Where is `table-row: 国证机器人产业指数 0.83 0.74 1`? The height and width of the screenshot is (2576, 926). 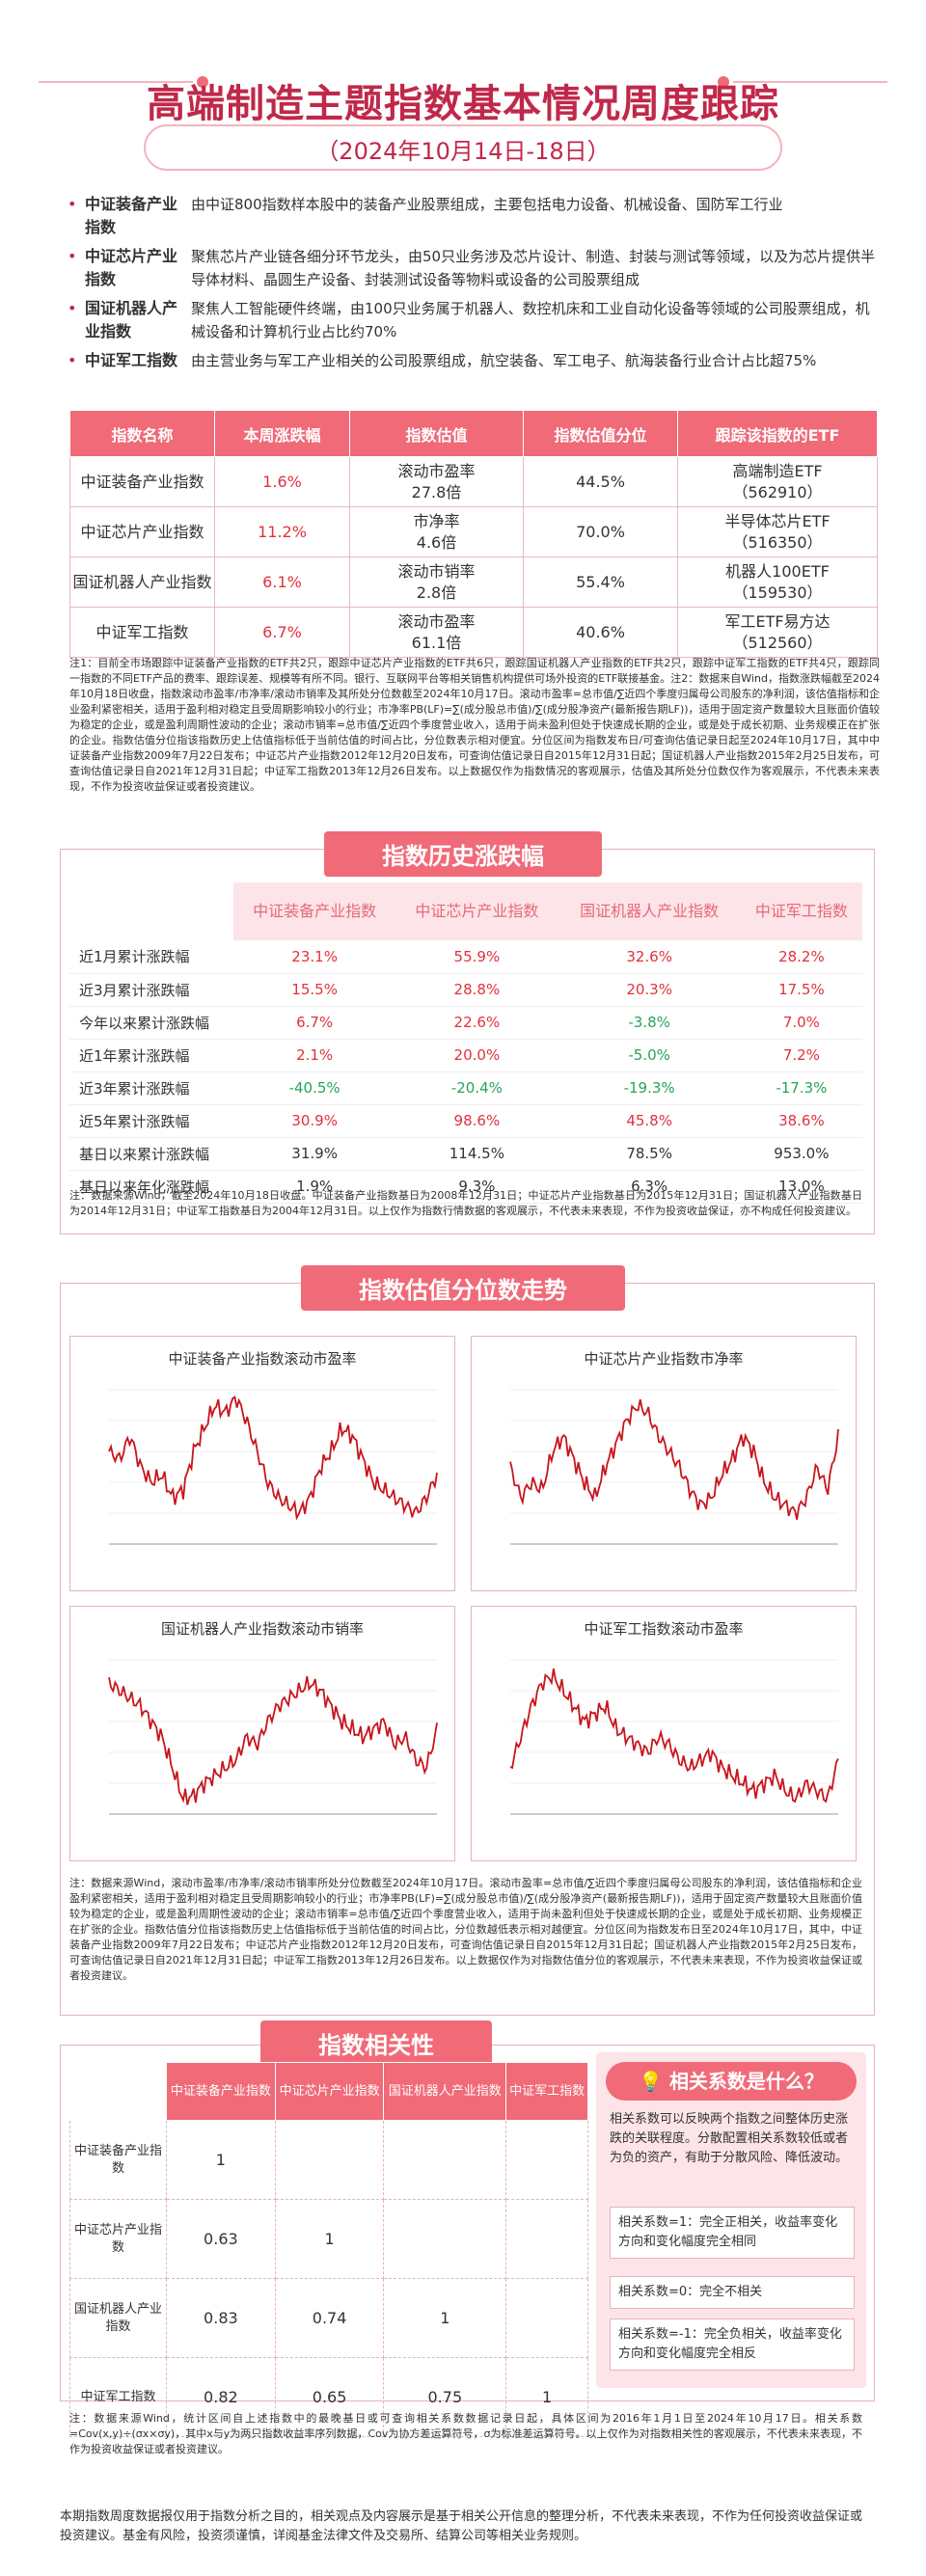 table-row: 国证机器人产业指数 0.83 0.74 1 is located at coordinates (329, 2318).